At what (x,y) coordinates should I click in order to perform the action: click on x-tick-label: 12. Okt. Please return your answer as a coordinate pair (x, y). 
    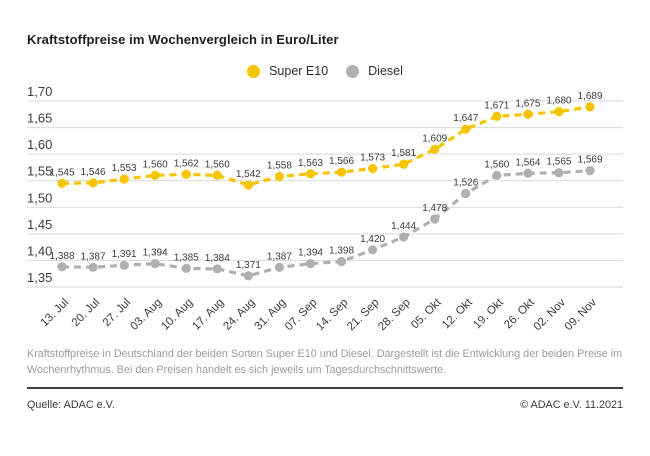
    Looking at the image, I should click on (457, 313).